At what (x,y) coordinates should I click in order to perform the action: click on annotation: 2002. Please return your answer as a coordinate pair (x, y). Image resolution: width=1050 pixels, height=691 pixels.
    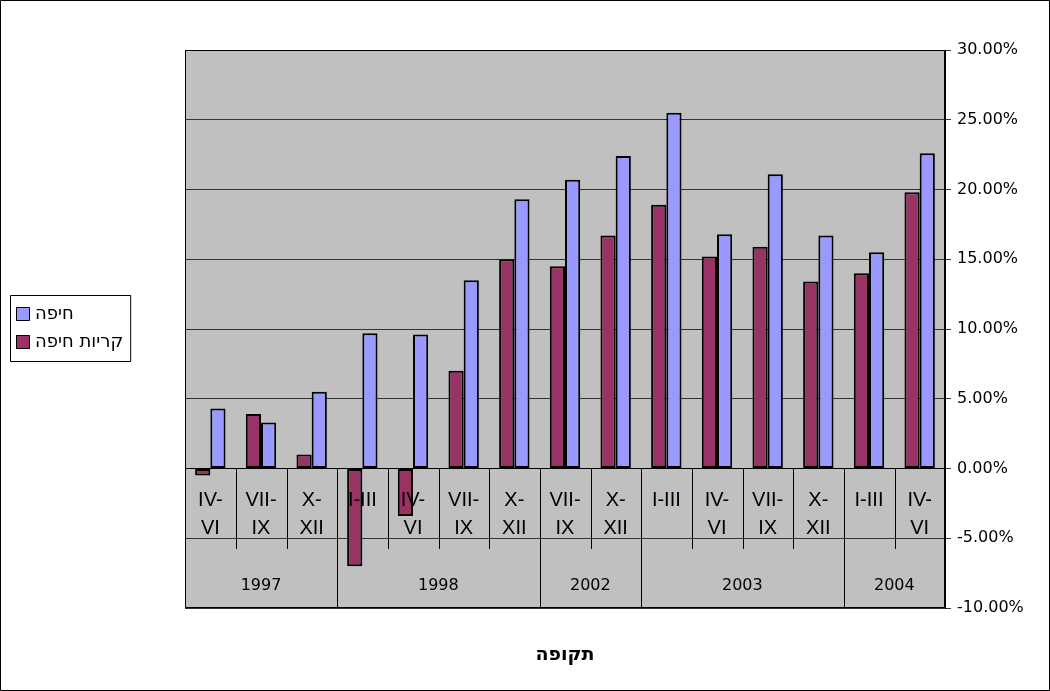
    Looking at the image, I should click on (590, 585).